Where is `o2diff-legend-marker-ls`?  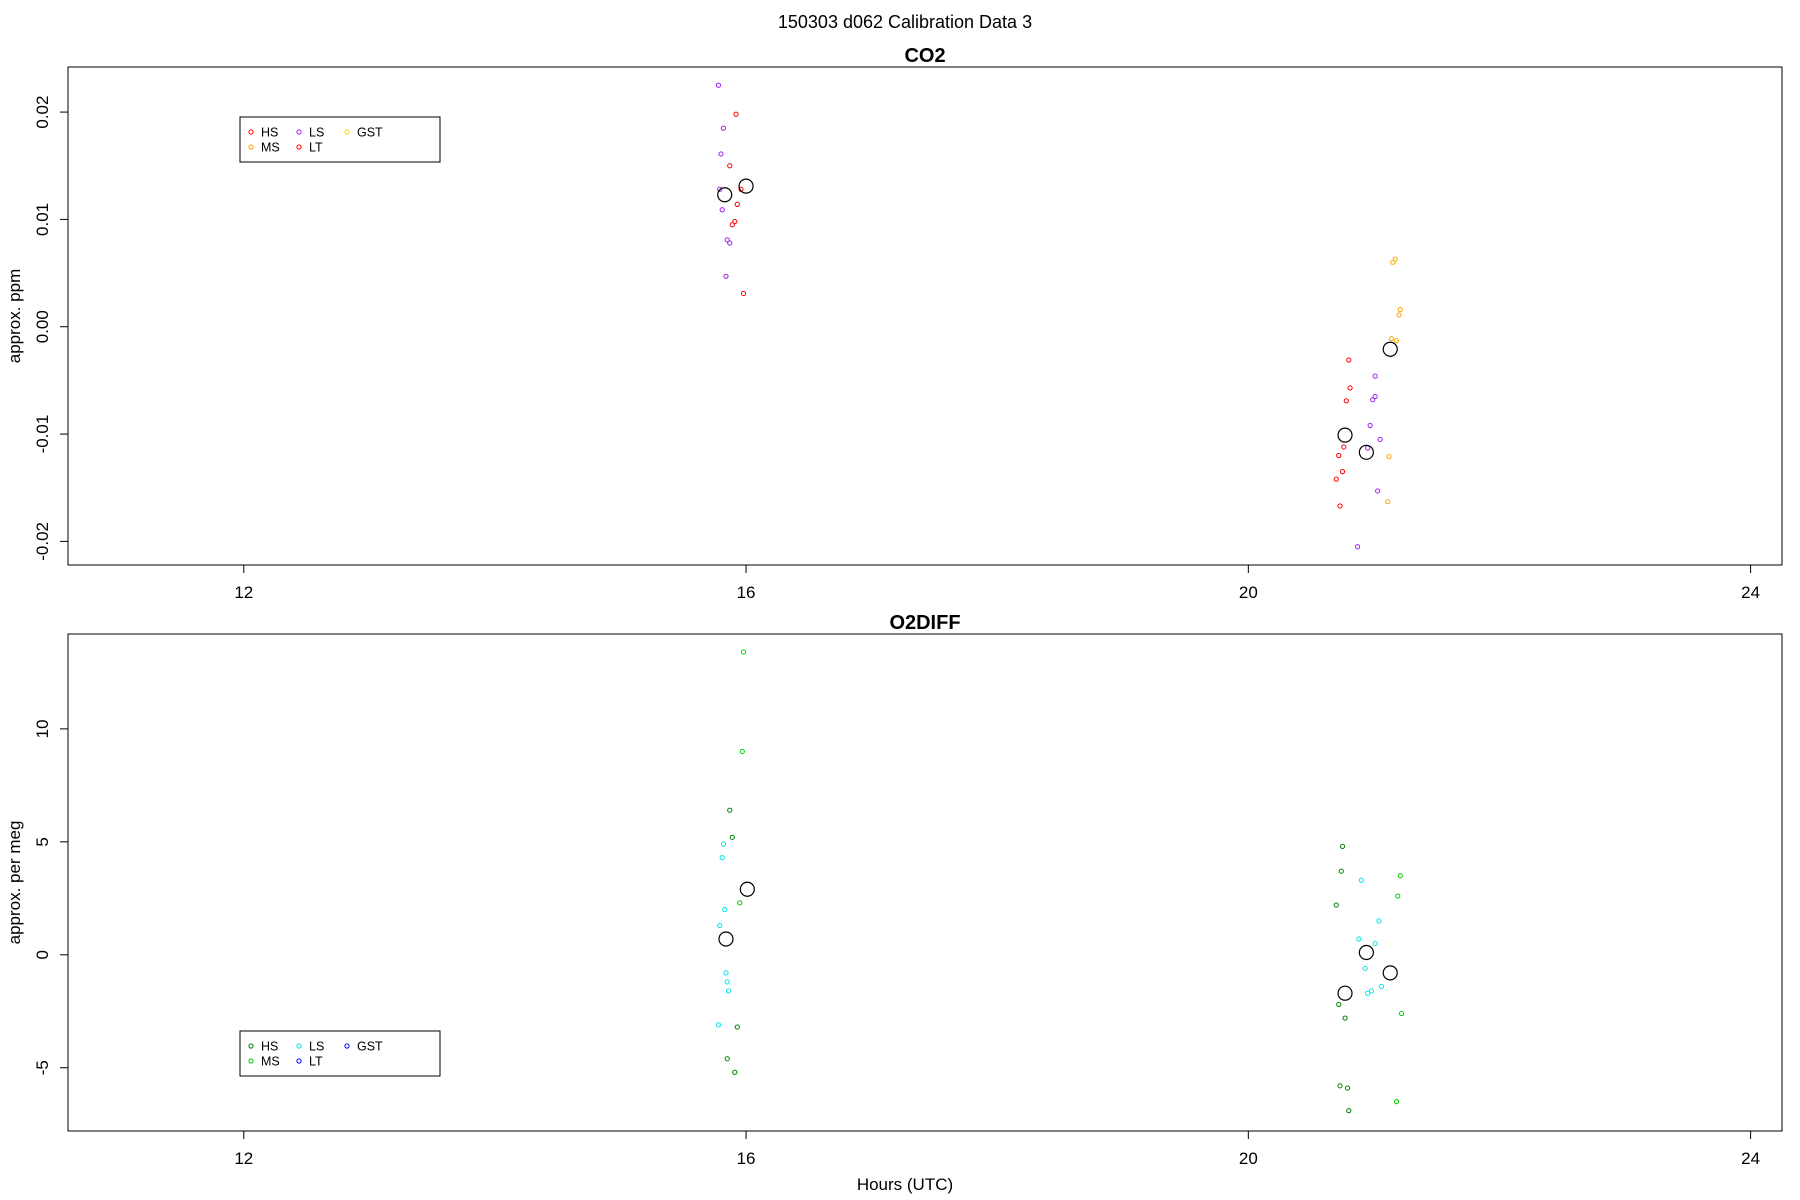 o2diff-legend-marker-ls is located at coordinates (299, 1046).